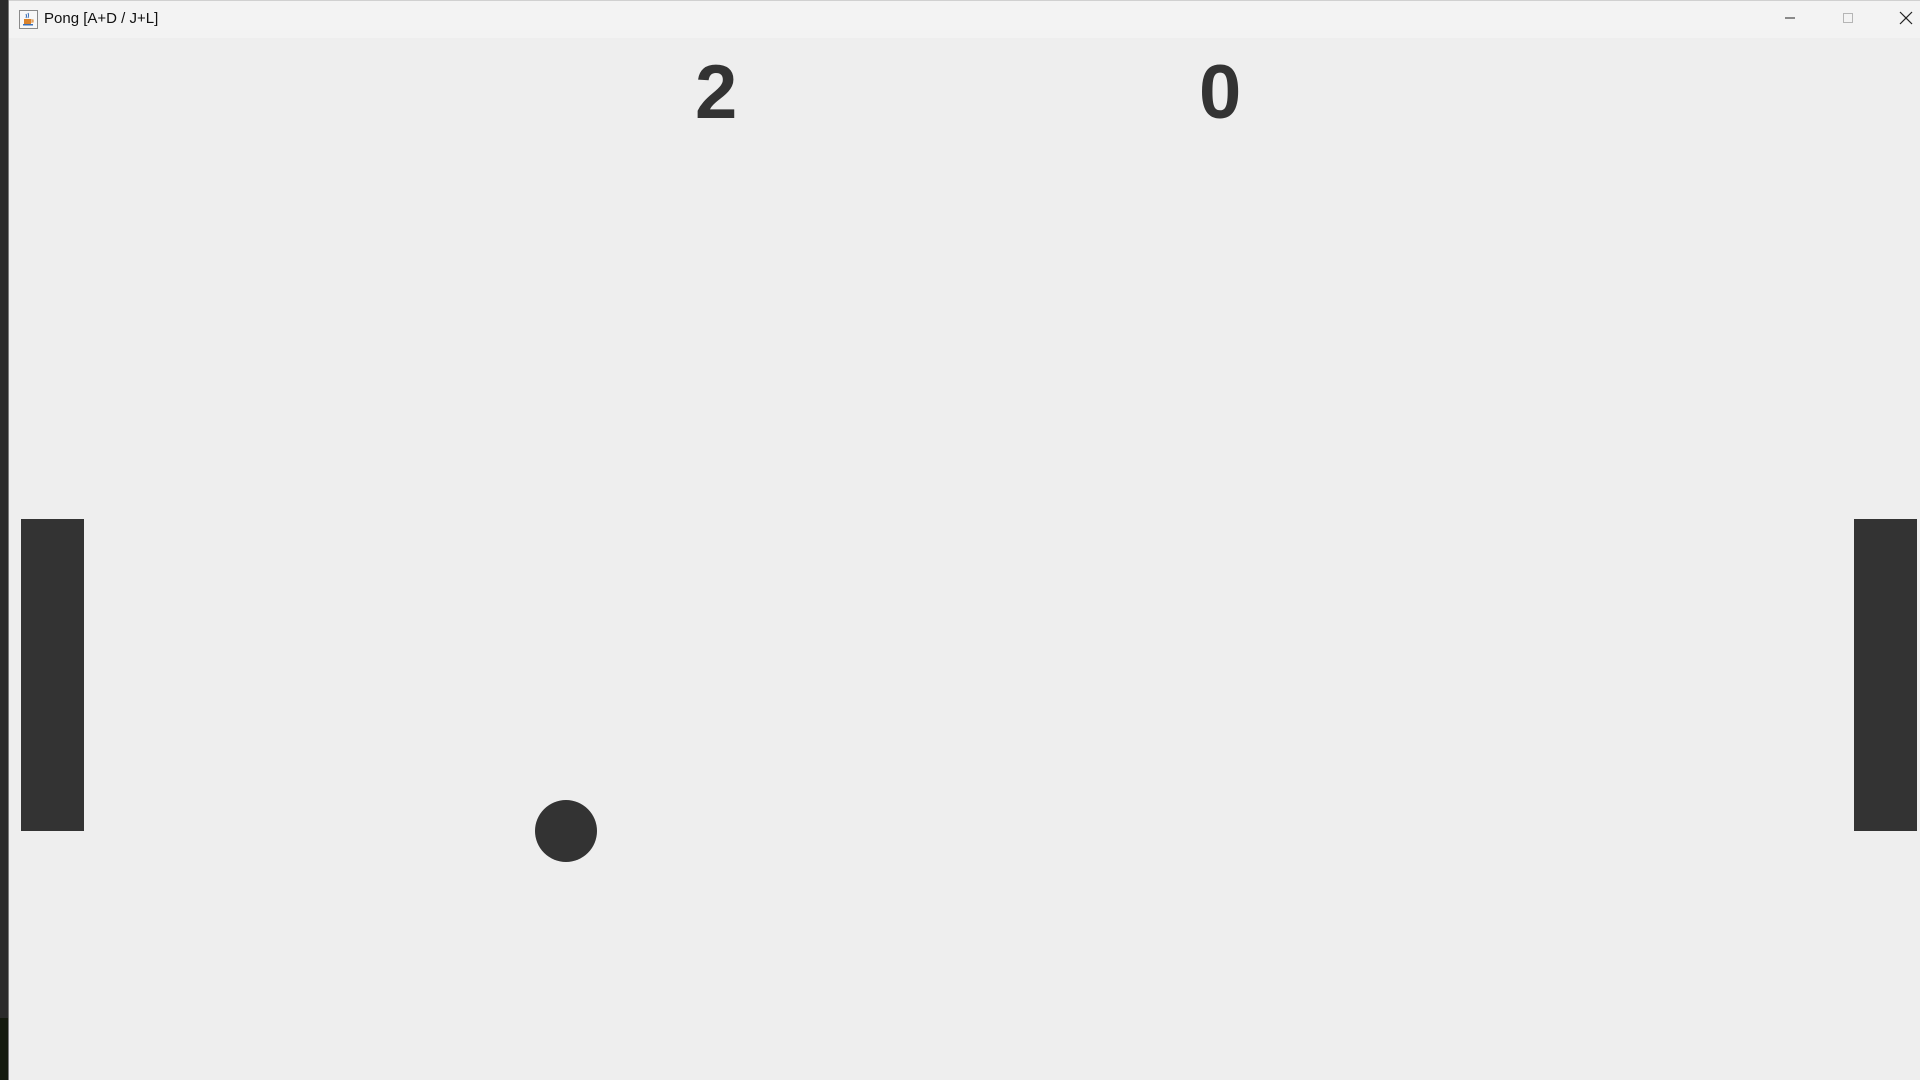  I want to click on minimize-icon, so click(1790, 20).